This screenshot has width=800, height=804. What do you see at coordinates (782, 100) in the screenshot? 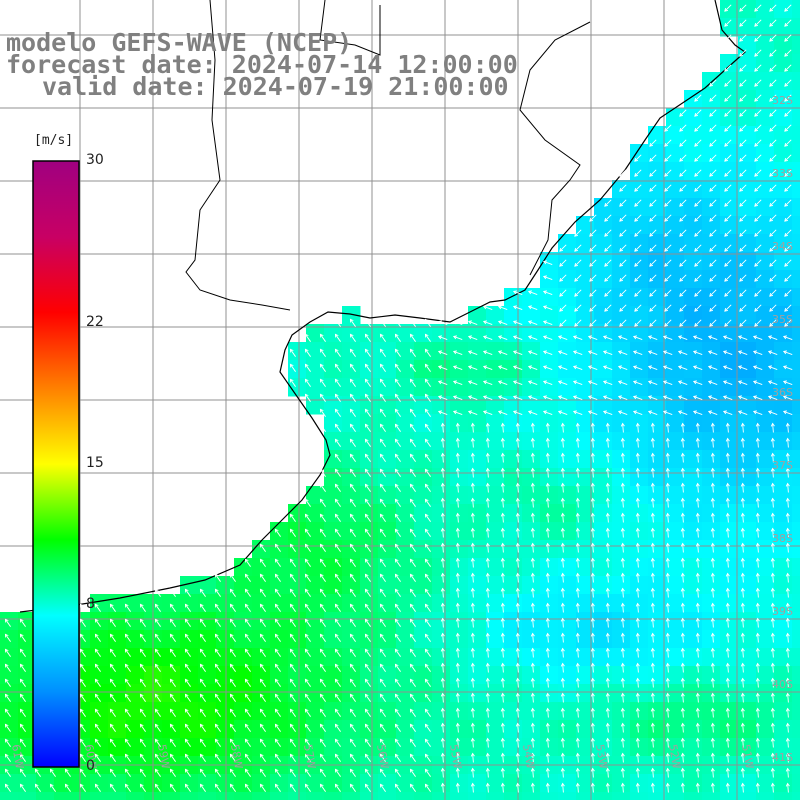
I see `latitude-label: 32S` at bounding box center [782, 100].